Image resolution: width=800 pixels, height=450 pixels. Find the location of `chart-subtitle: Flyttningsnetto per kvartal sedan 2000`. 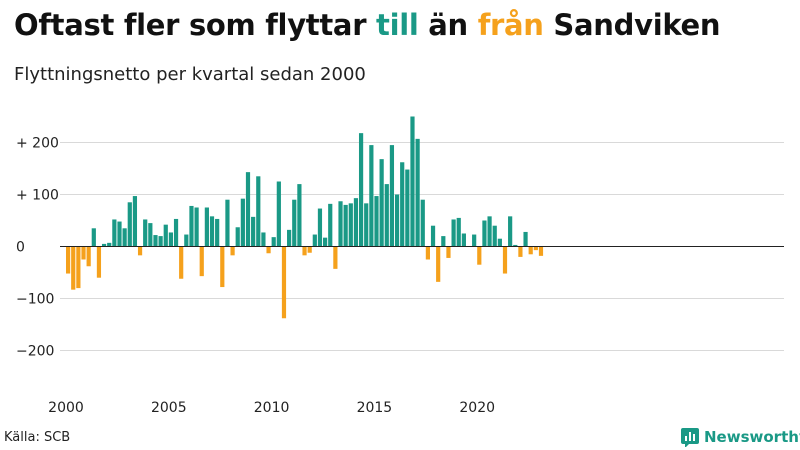

chart-subtitle: Flyttningsnetto per kvartal sedan 2000 is located at coordinates (190, 74).